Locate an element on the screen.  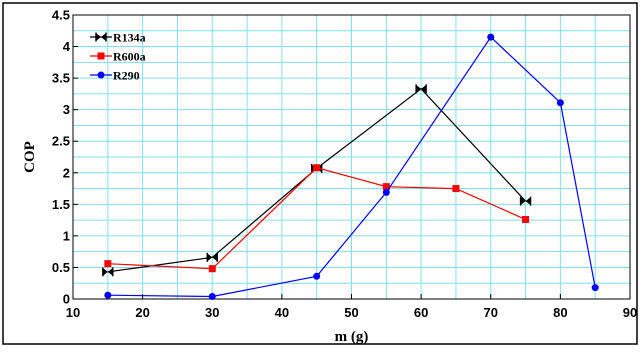
legend-item: R134a is located at coordinates (118, 38).